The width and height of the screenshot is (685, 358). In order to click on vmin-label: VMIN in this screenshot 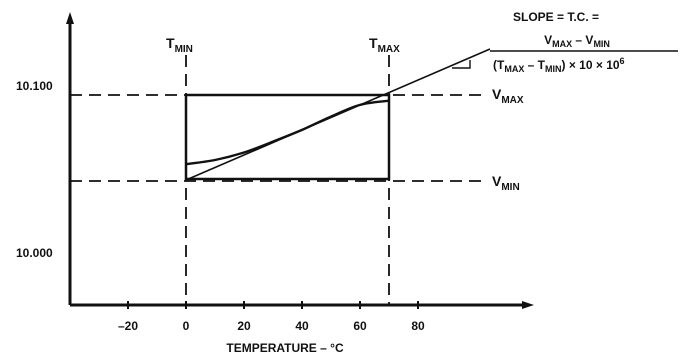, I will do `click(506, 183)`.